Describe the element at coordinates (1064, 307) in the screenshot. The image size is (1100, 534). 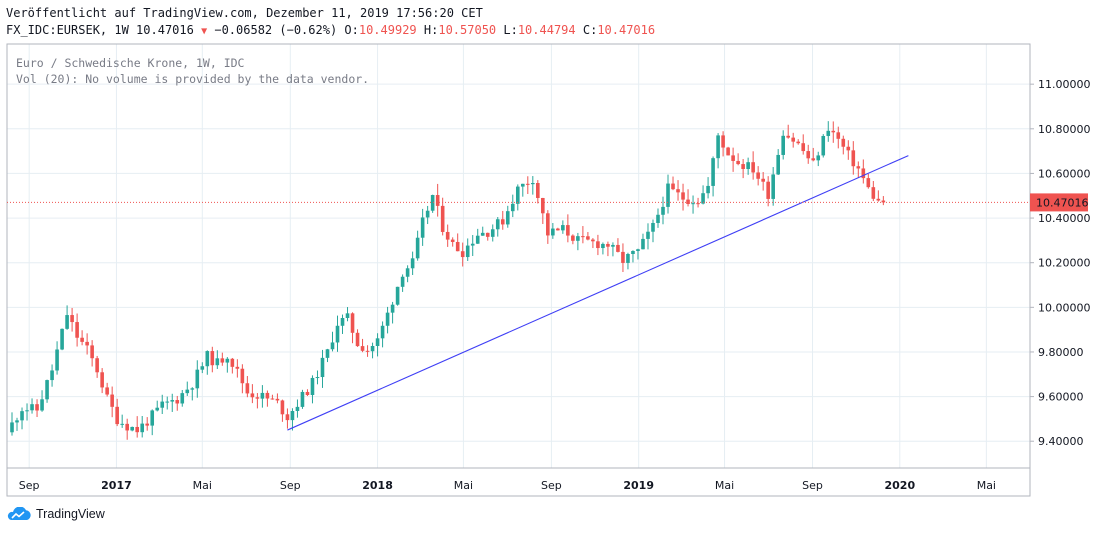
I see `price-tick-label: 10.00000` at that location.